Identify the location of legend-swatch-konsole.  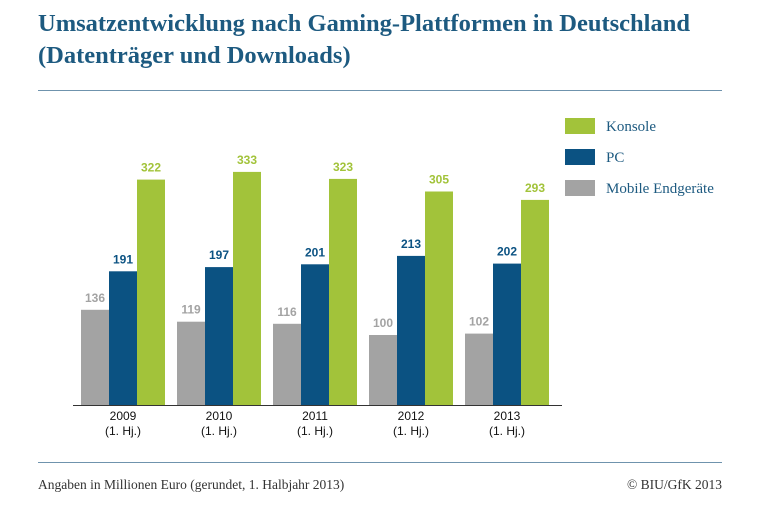
(580, 126).